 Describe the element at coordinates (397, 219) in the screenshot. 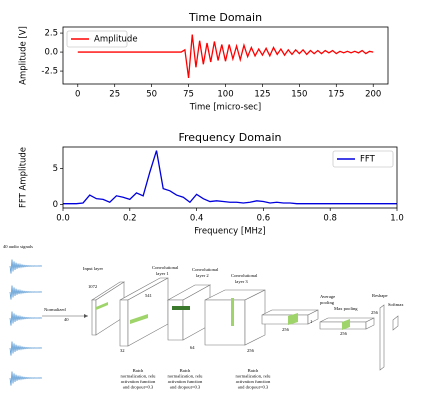

I see `x-tick-label: 1.0` at that location.